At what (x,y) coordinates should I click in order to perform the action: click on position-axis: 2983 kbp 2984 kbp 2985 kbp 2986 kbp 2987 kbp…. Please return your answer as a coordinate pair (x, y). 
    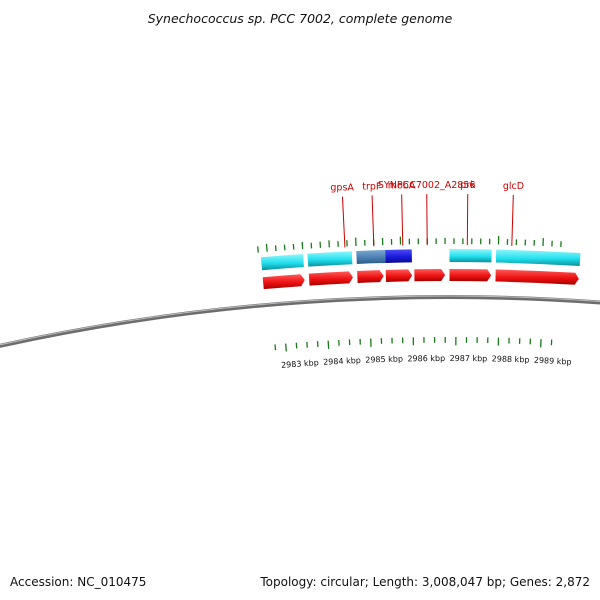
    Looking at the image, I should click on (426, 362).